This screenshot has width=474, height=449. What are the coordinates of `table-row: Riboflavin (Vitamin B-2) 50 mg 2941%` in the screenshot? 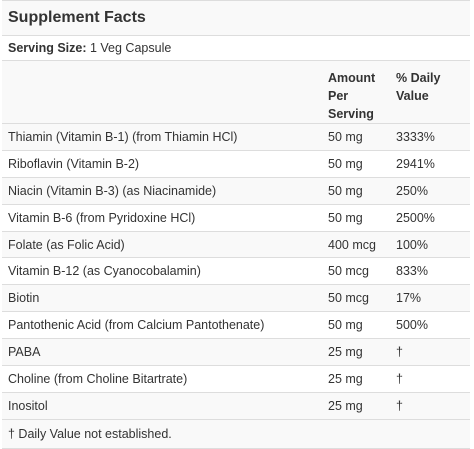 It's located at (236, 164).